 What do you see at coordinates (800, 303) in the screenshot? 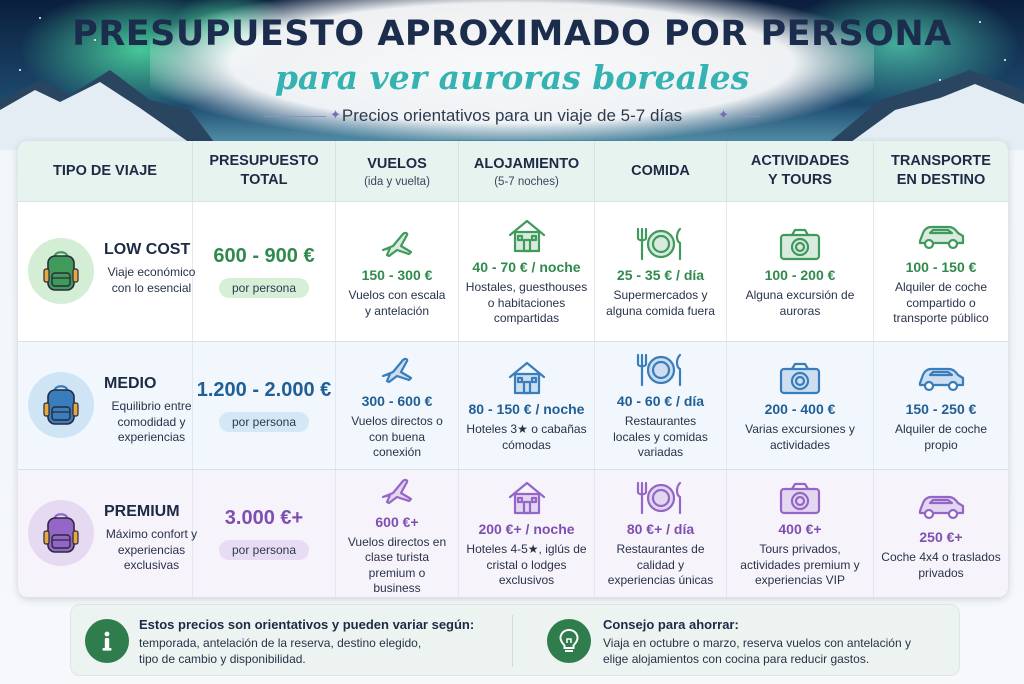
I see `actividades-description: Alguna excursión de auroras` at bounding box center [800, 303].